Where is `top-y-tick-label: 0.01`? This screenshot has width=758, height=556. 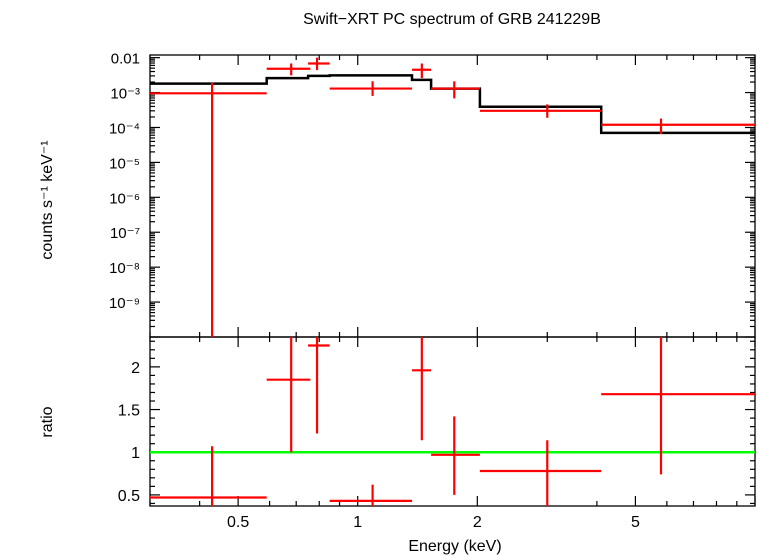 top-y-tick-label: 0.01 is located at coordinates (125, 59).